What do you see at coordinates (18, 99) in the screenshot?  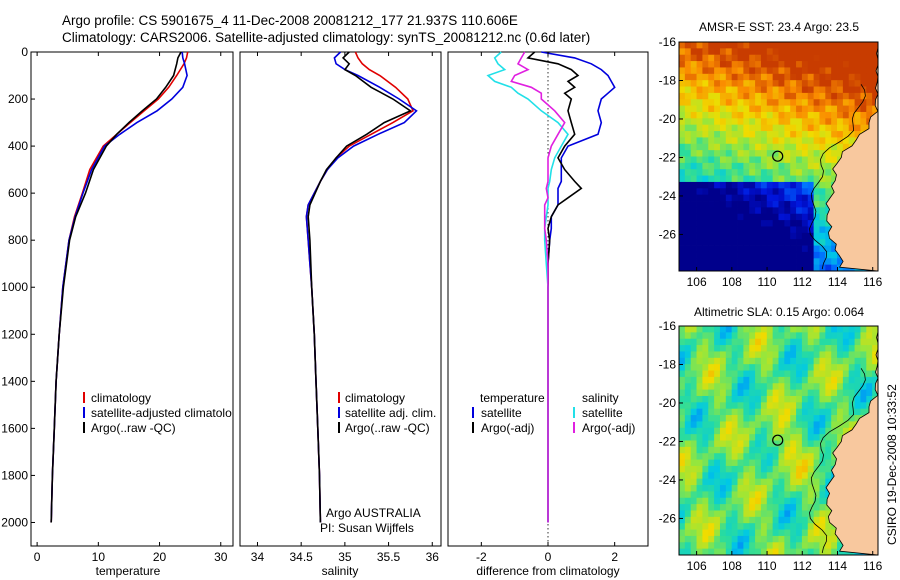 I see `y-tick-label: 200` at bounding box center [18, 99].